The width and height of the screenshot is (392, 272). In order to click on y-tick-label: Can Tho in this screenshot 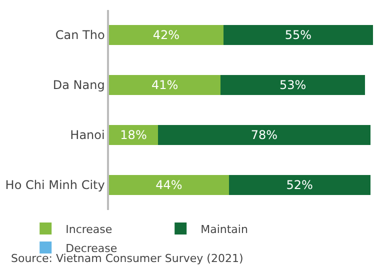, I will do `click(80, 35)`.